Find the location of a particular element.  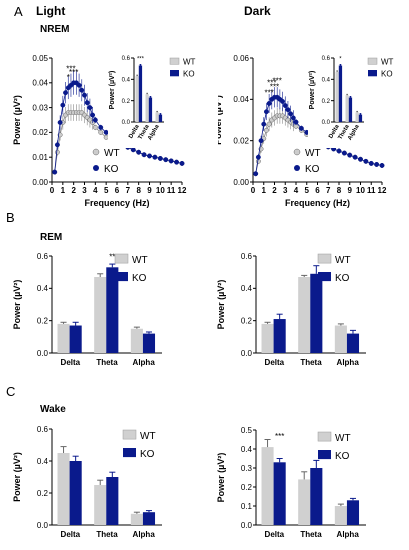

rem-dark-bar-ko-alpha is located at coordinates (353, 343).